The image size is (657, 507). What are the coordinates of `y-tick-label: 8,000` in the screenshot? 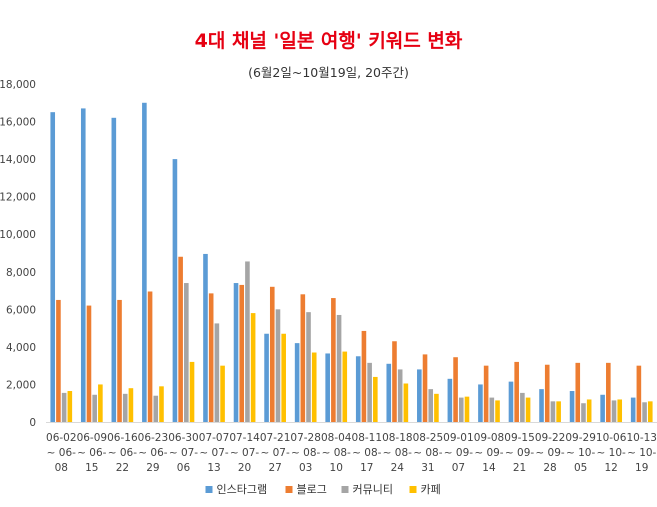 It's located at (21, 273).